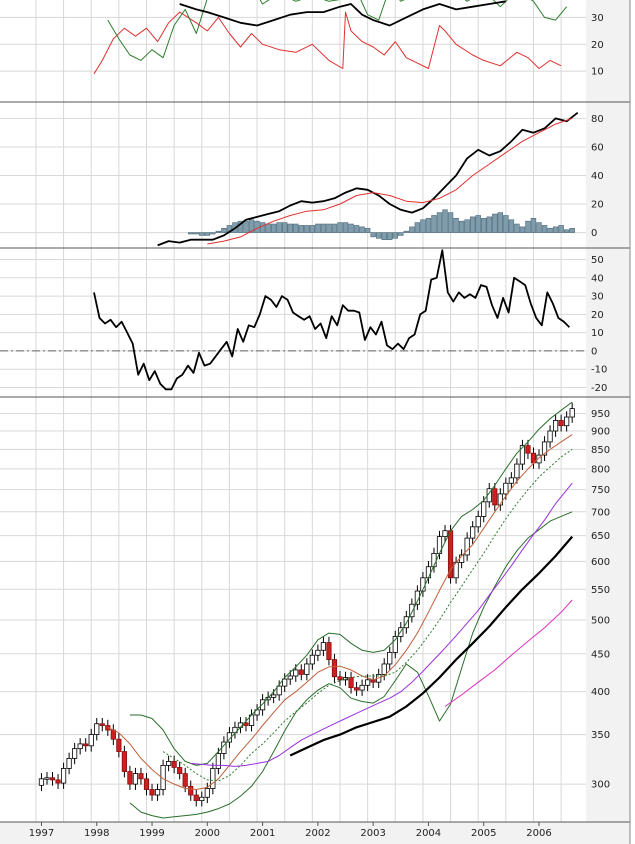  I want to click on oscillator-mid-y-tick-label: 80, so click(597, 119).